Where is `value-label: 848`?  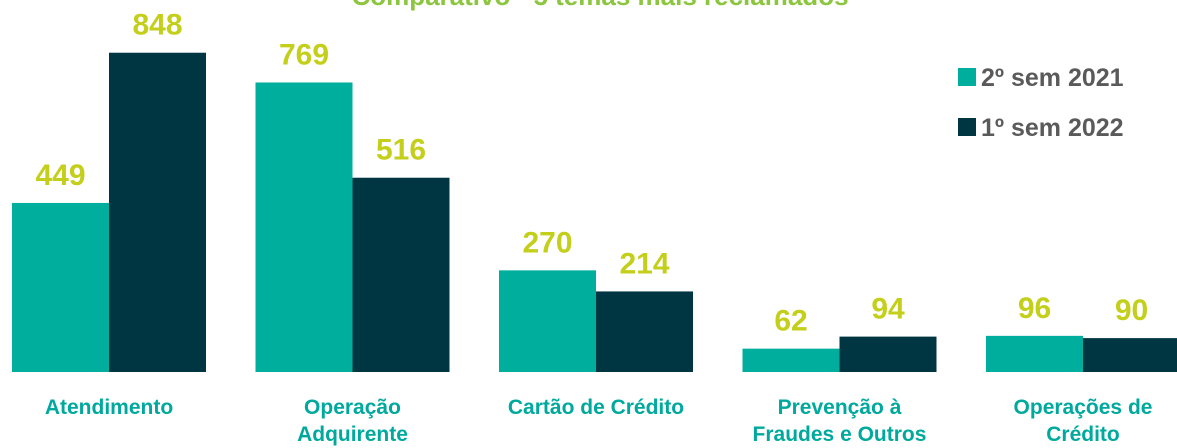 value-label: 848 is located at coordinates (157, 25).